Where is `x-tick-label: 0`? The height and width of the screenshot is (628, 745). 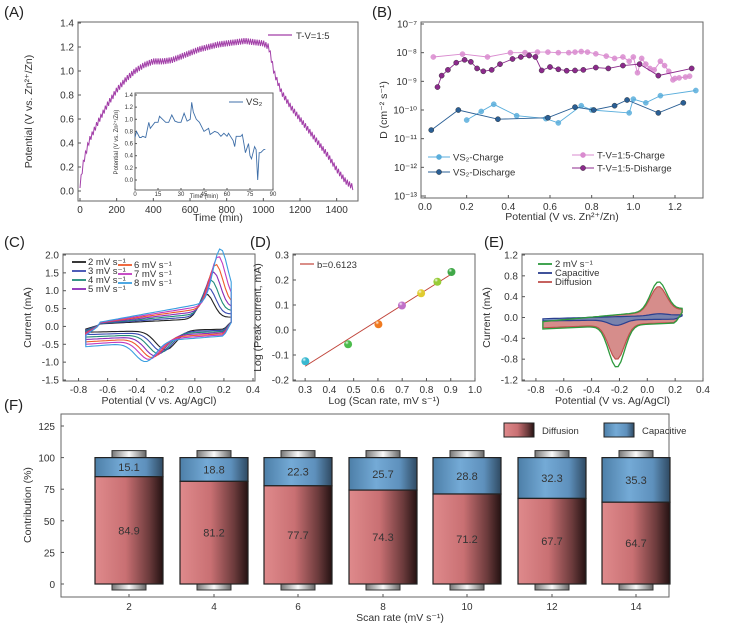
x-tick-label: 0 is located at coordinates (80, 210).